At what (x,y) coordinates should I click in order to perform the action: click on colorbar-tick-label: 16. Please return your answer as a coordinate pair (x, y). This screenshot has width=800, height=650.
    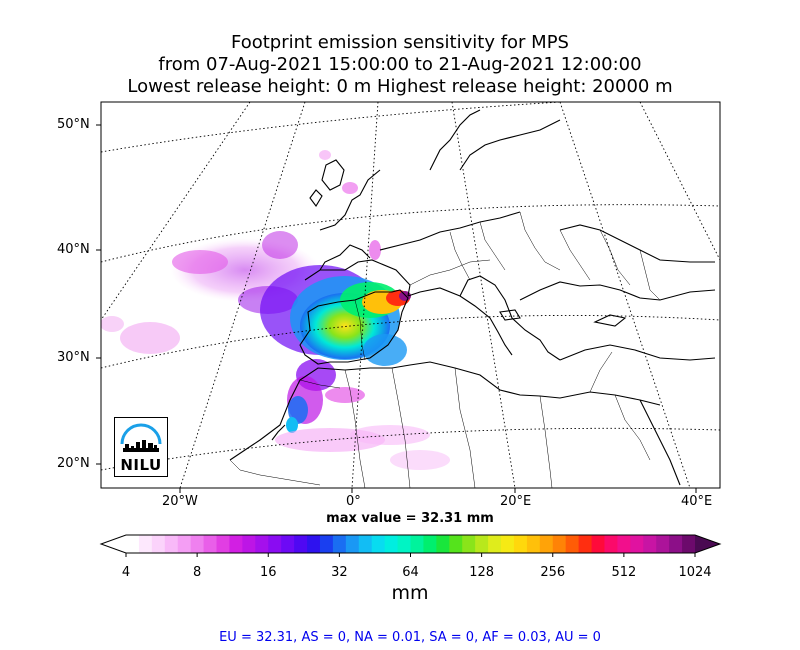
    Looking at the image, I should click on (268, 572).